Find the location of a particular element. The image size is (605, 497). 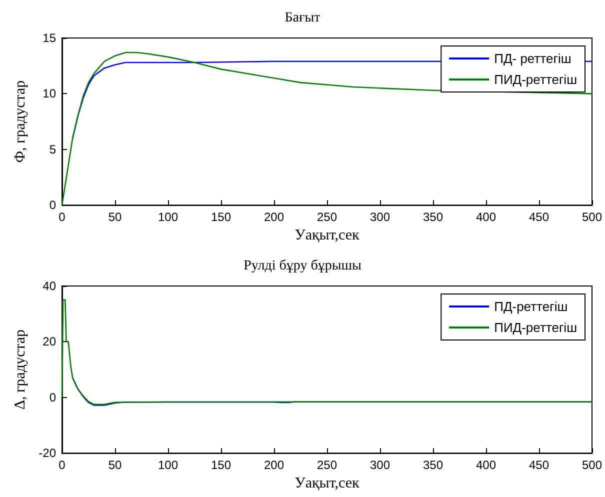

y-tick-label: 40 is located at coordinates (49, 286).